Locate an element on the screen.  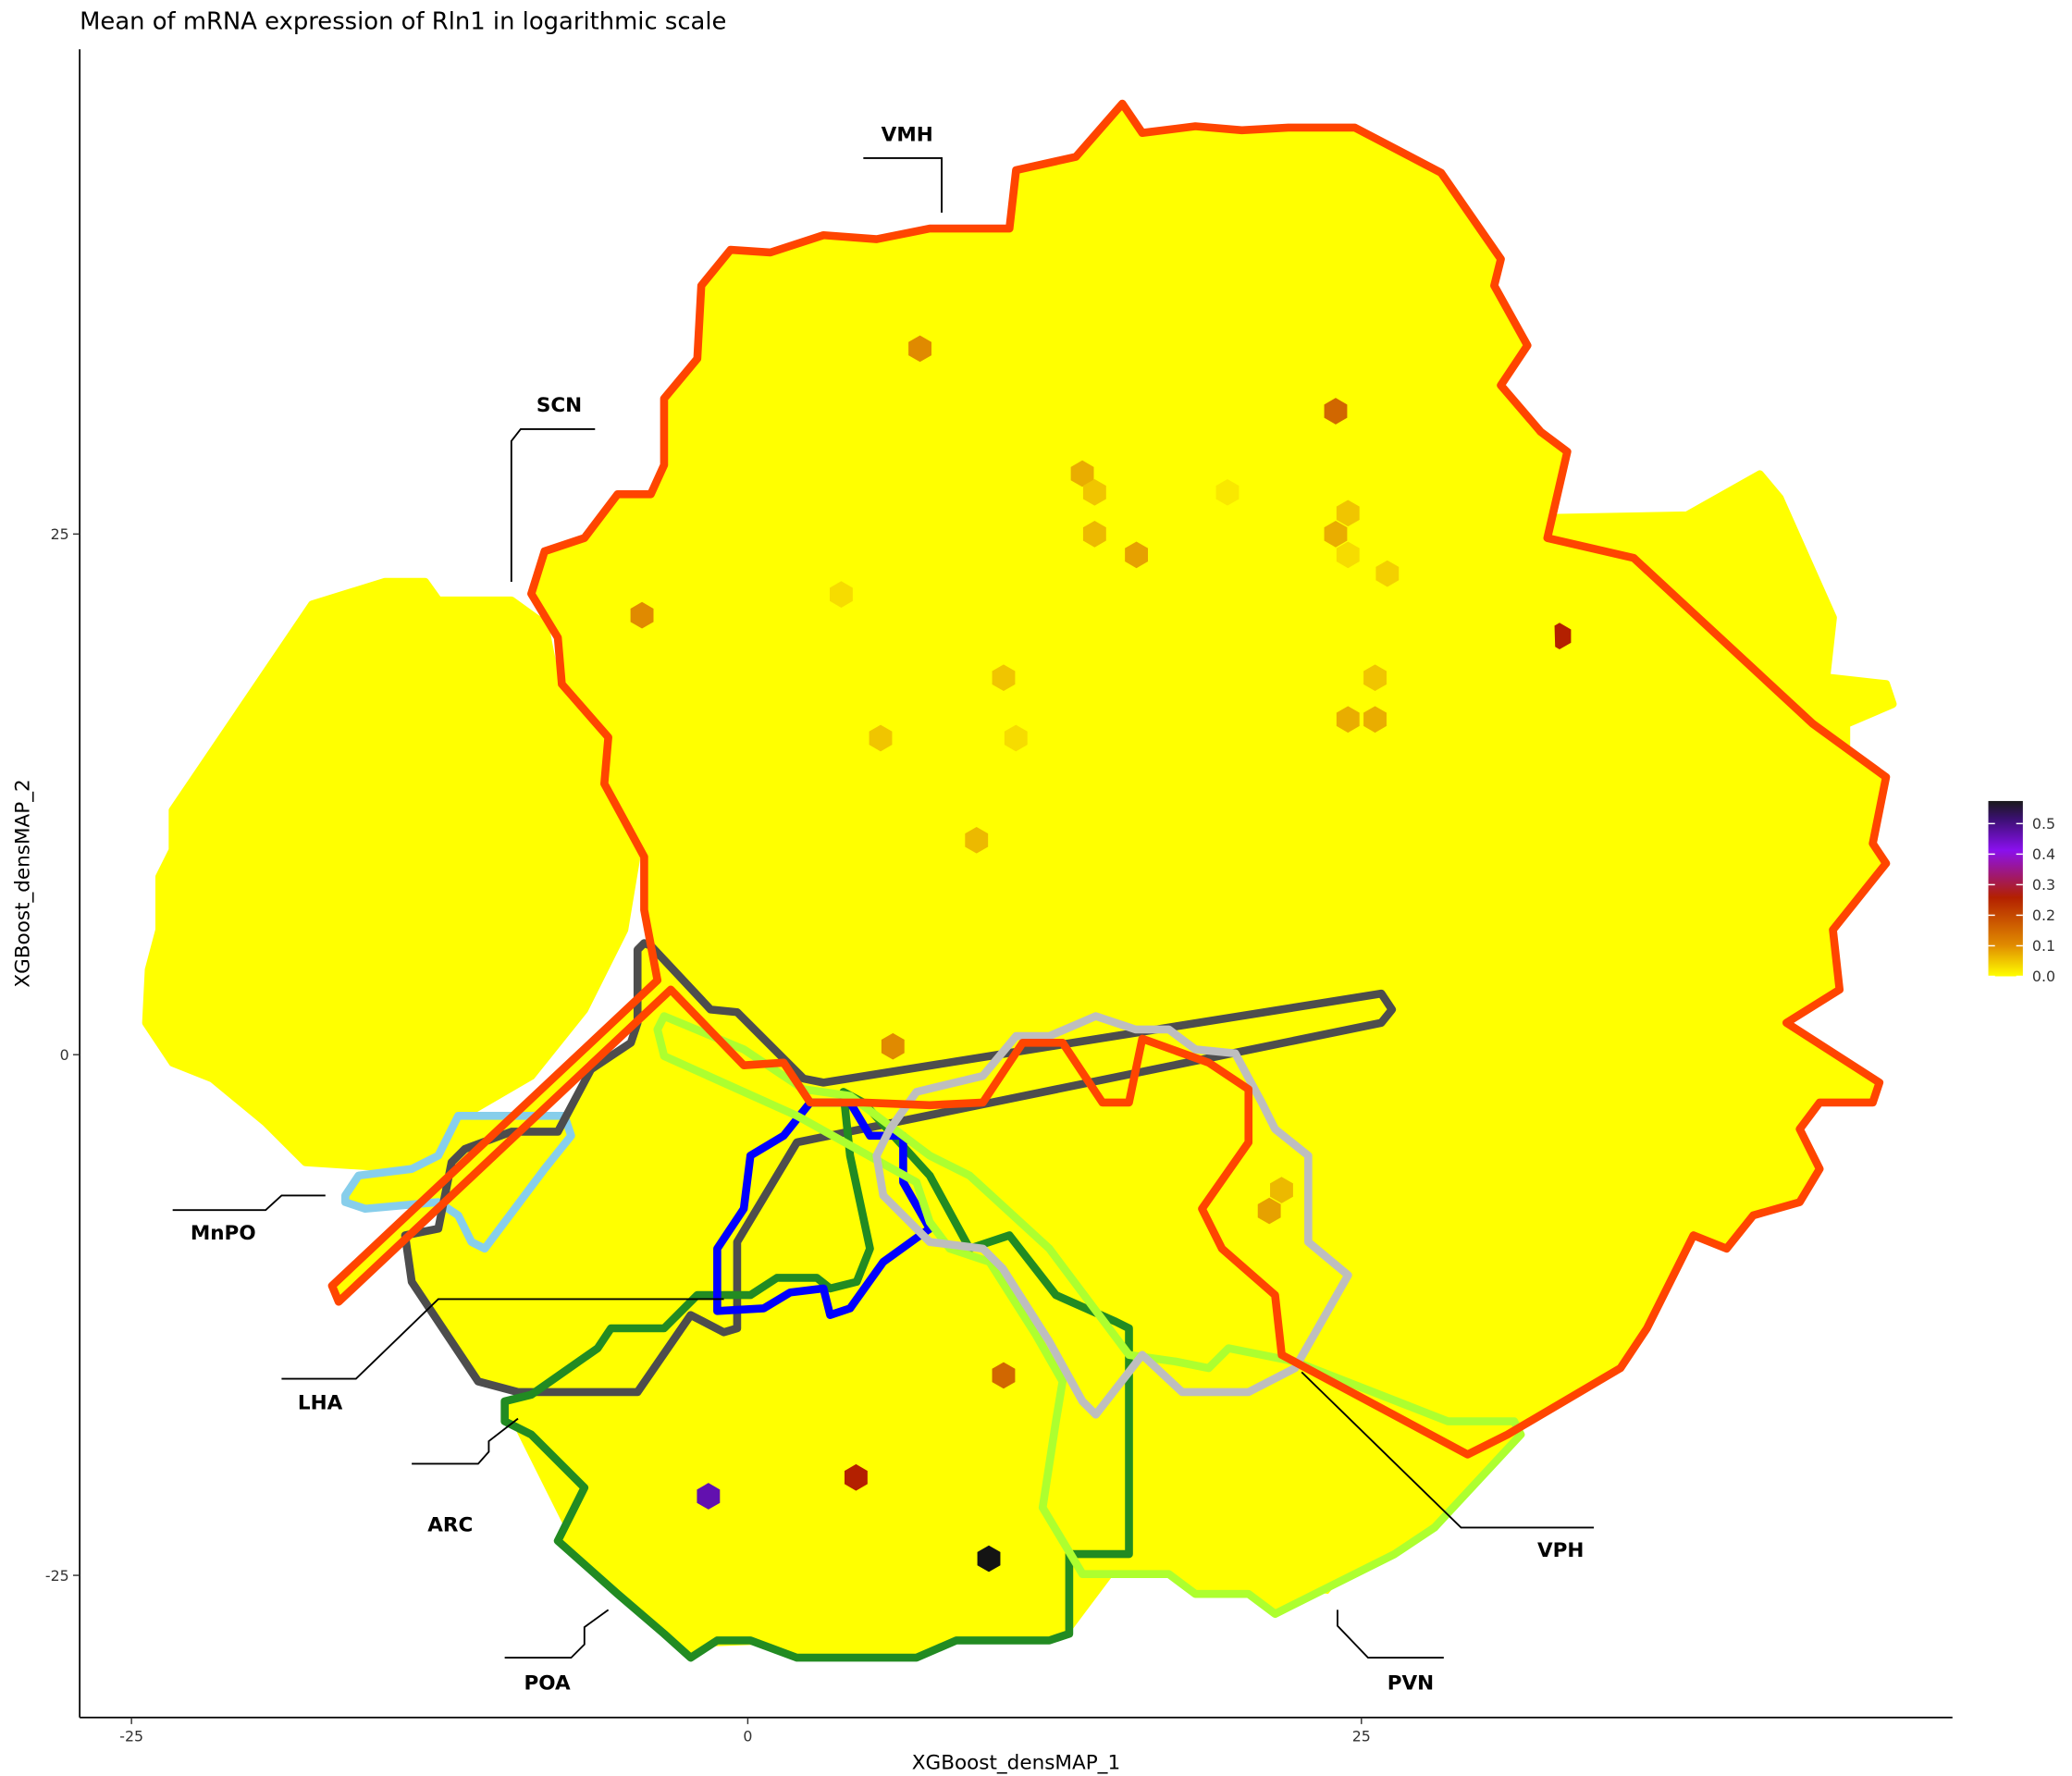
label-arc: ARC is located at coordinates (450, 1526).